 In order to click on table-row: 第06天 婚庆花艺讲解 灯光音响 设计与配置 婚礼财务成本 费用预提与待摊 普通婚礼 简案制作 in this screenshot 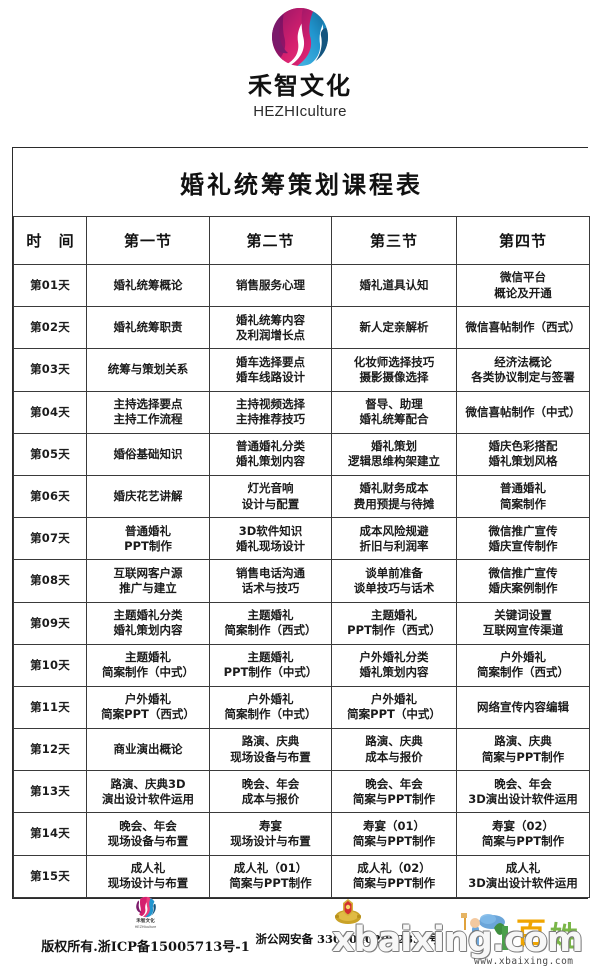, I will do `click(302, 496)`.